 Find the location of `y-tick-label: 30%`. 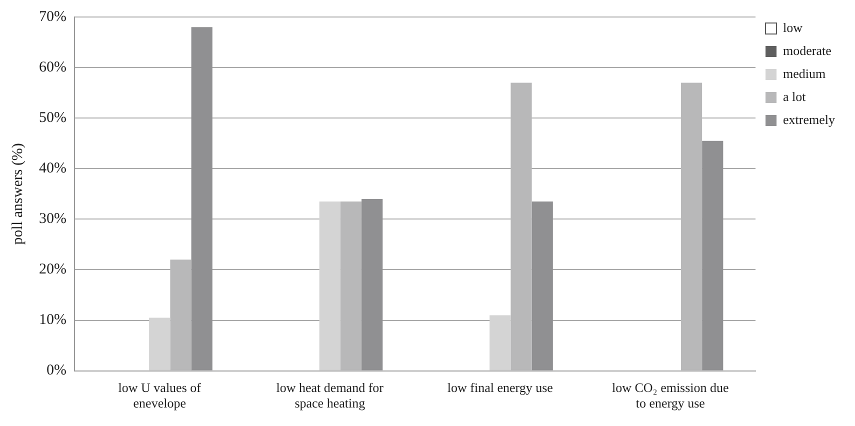

y-tick-label: 30% is located at coordinates (52, 219).